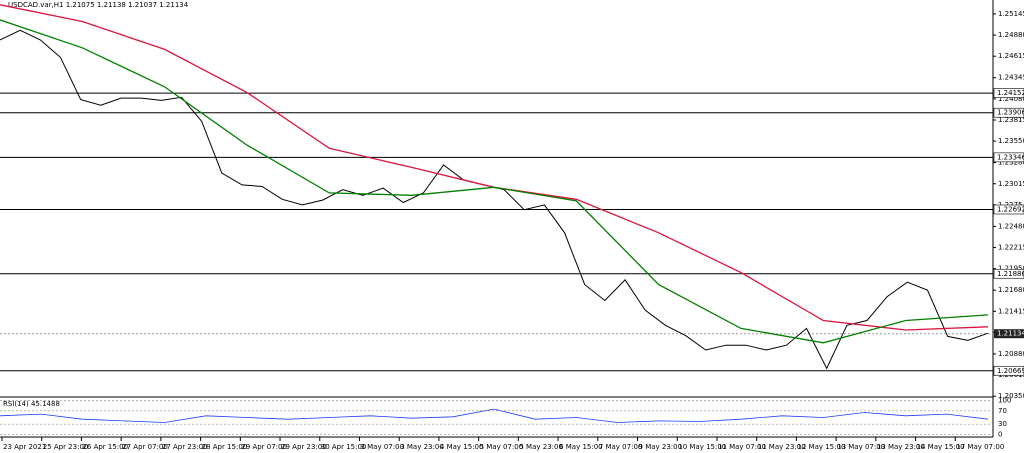  What do you see at coordinates (980, 447) in the screenshot?
I see `x-tick-label: 17 May 07:00` at bounding box center [980, 447].